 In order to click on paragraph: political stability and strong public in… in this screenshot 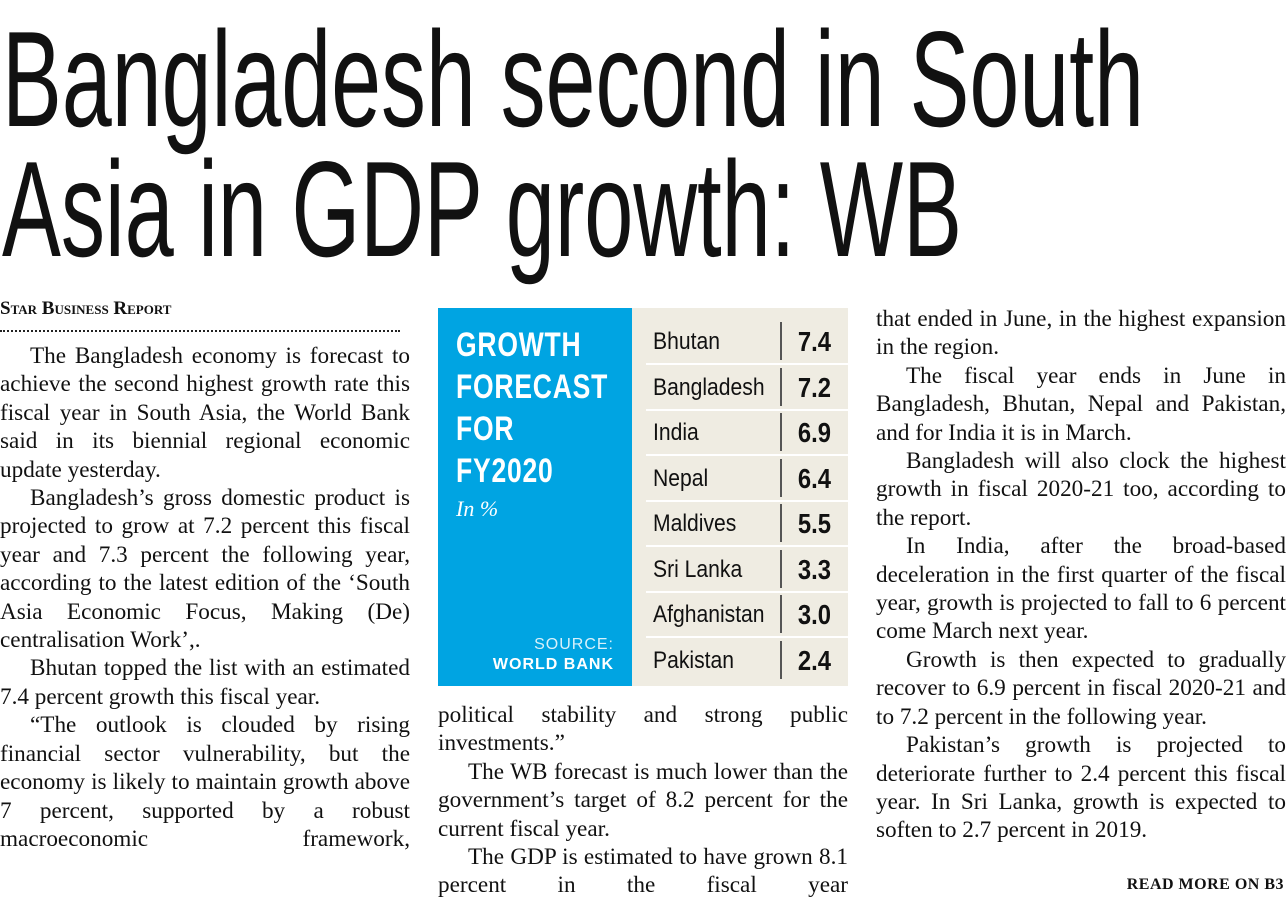, I will do `click(643, 729)`.